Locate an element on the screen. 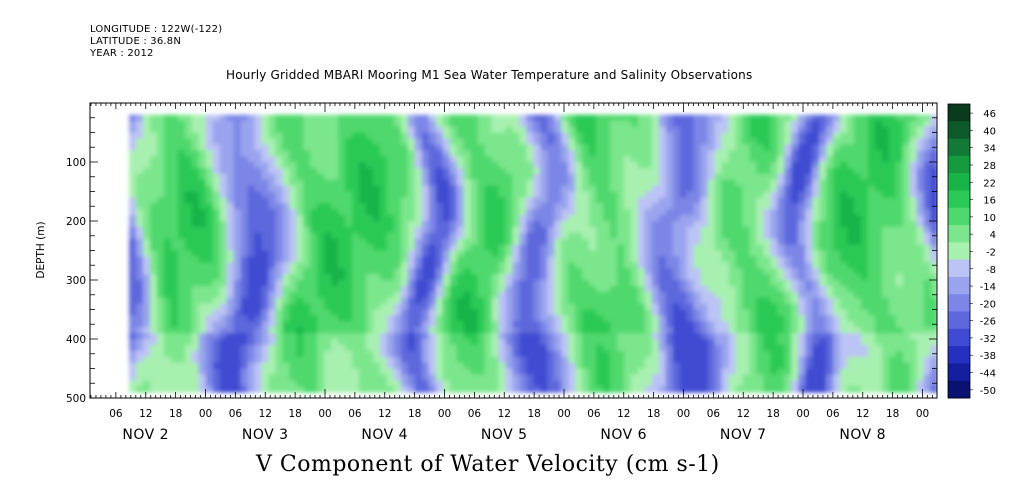 The image size is (1009, 504). colorbar-label: 22 is located at coordinates (989, 183).